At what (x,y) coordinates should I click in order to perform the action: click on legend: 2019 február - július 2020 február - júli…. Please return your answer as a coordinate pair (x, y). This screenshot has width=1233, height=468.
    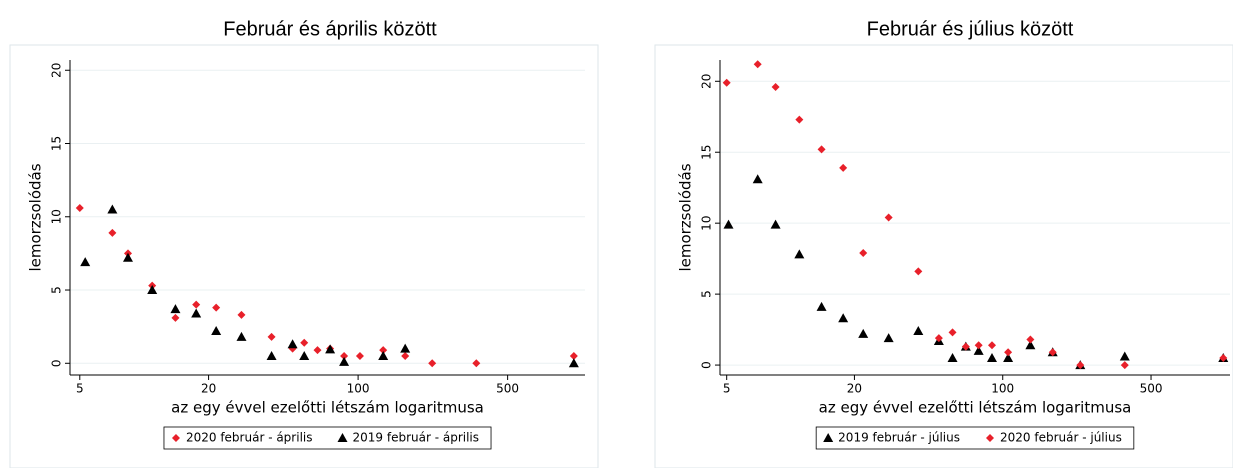
    Looking at the image, I should click on (975, 438).